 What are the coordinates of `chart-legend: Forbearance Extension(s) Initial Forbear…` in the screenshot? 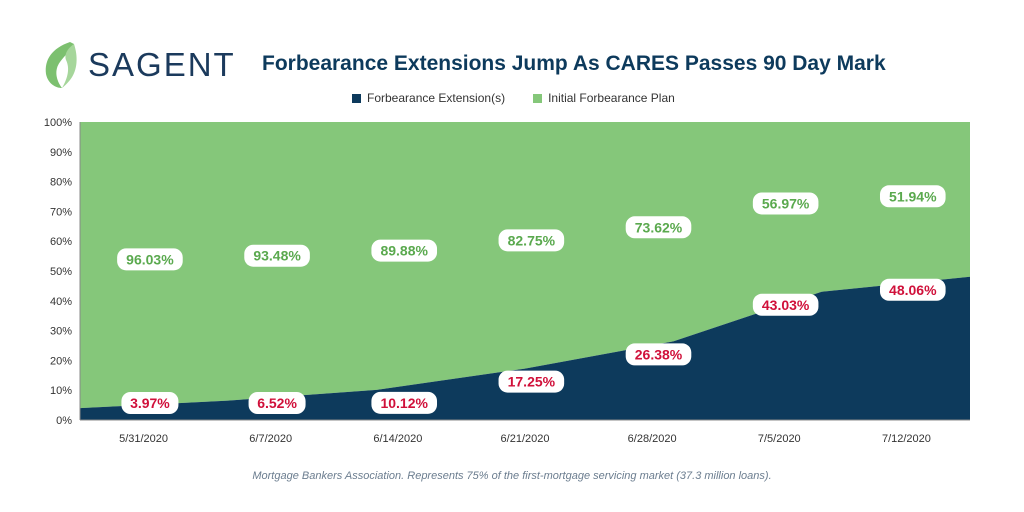 It's located at (513, 98).